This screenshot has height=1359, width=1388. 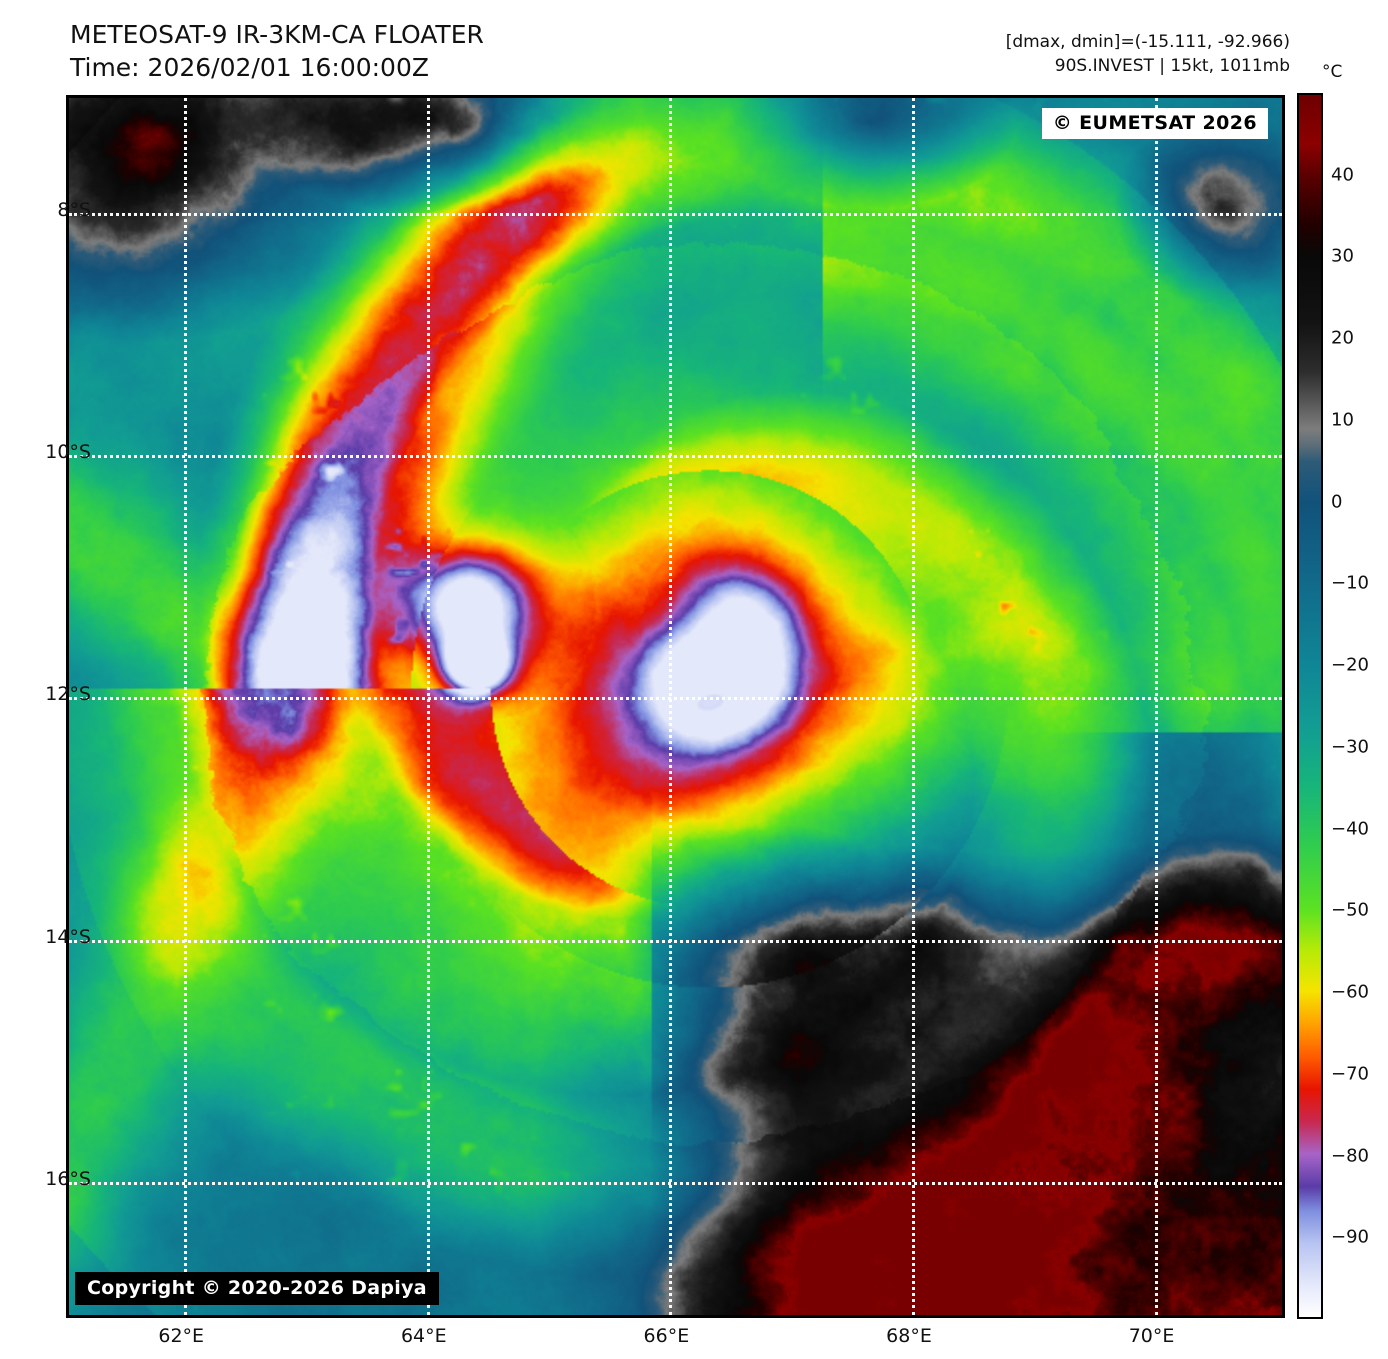 I want to click on latitude-tick-label: 14°S, so click(x=68, y=936).